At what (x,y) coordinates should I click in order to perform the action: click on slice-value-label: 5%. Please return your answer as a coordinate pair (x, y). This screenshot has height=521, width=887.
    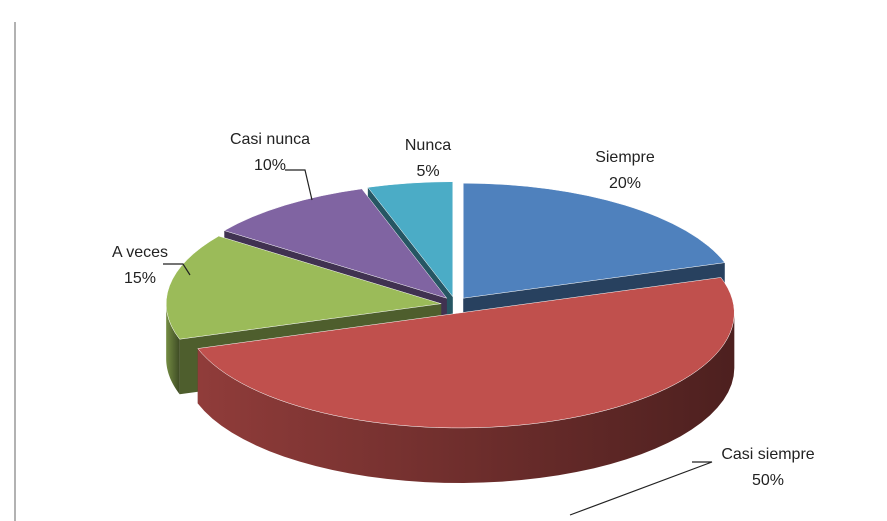
    Looking at the image, I should click on (427, 171).